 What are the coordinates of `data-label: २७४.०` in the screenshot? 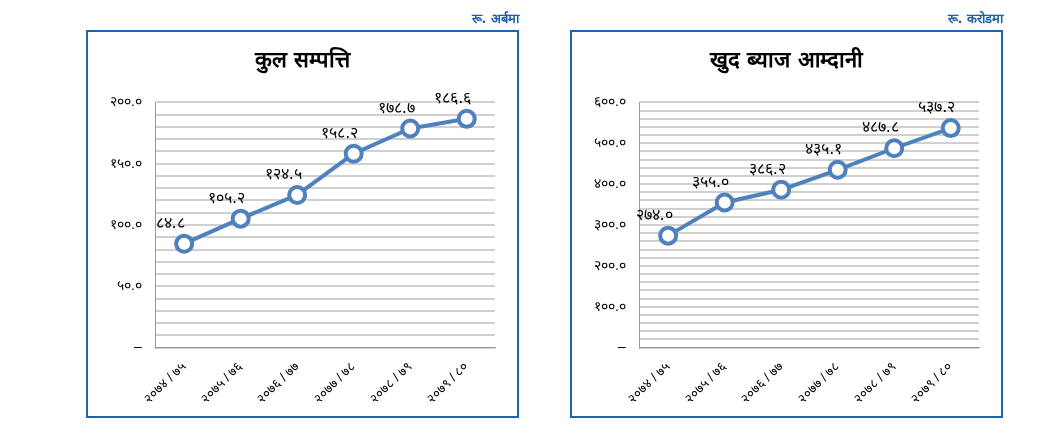 It's located at (654, 214).